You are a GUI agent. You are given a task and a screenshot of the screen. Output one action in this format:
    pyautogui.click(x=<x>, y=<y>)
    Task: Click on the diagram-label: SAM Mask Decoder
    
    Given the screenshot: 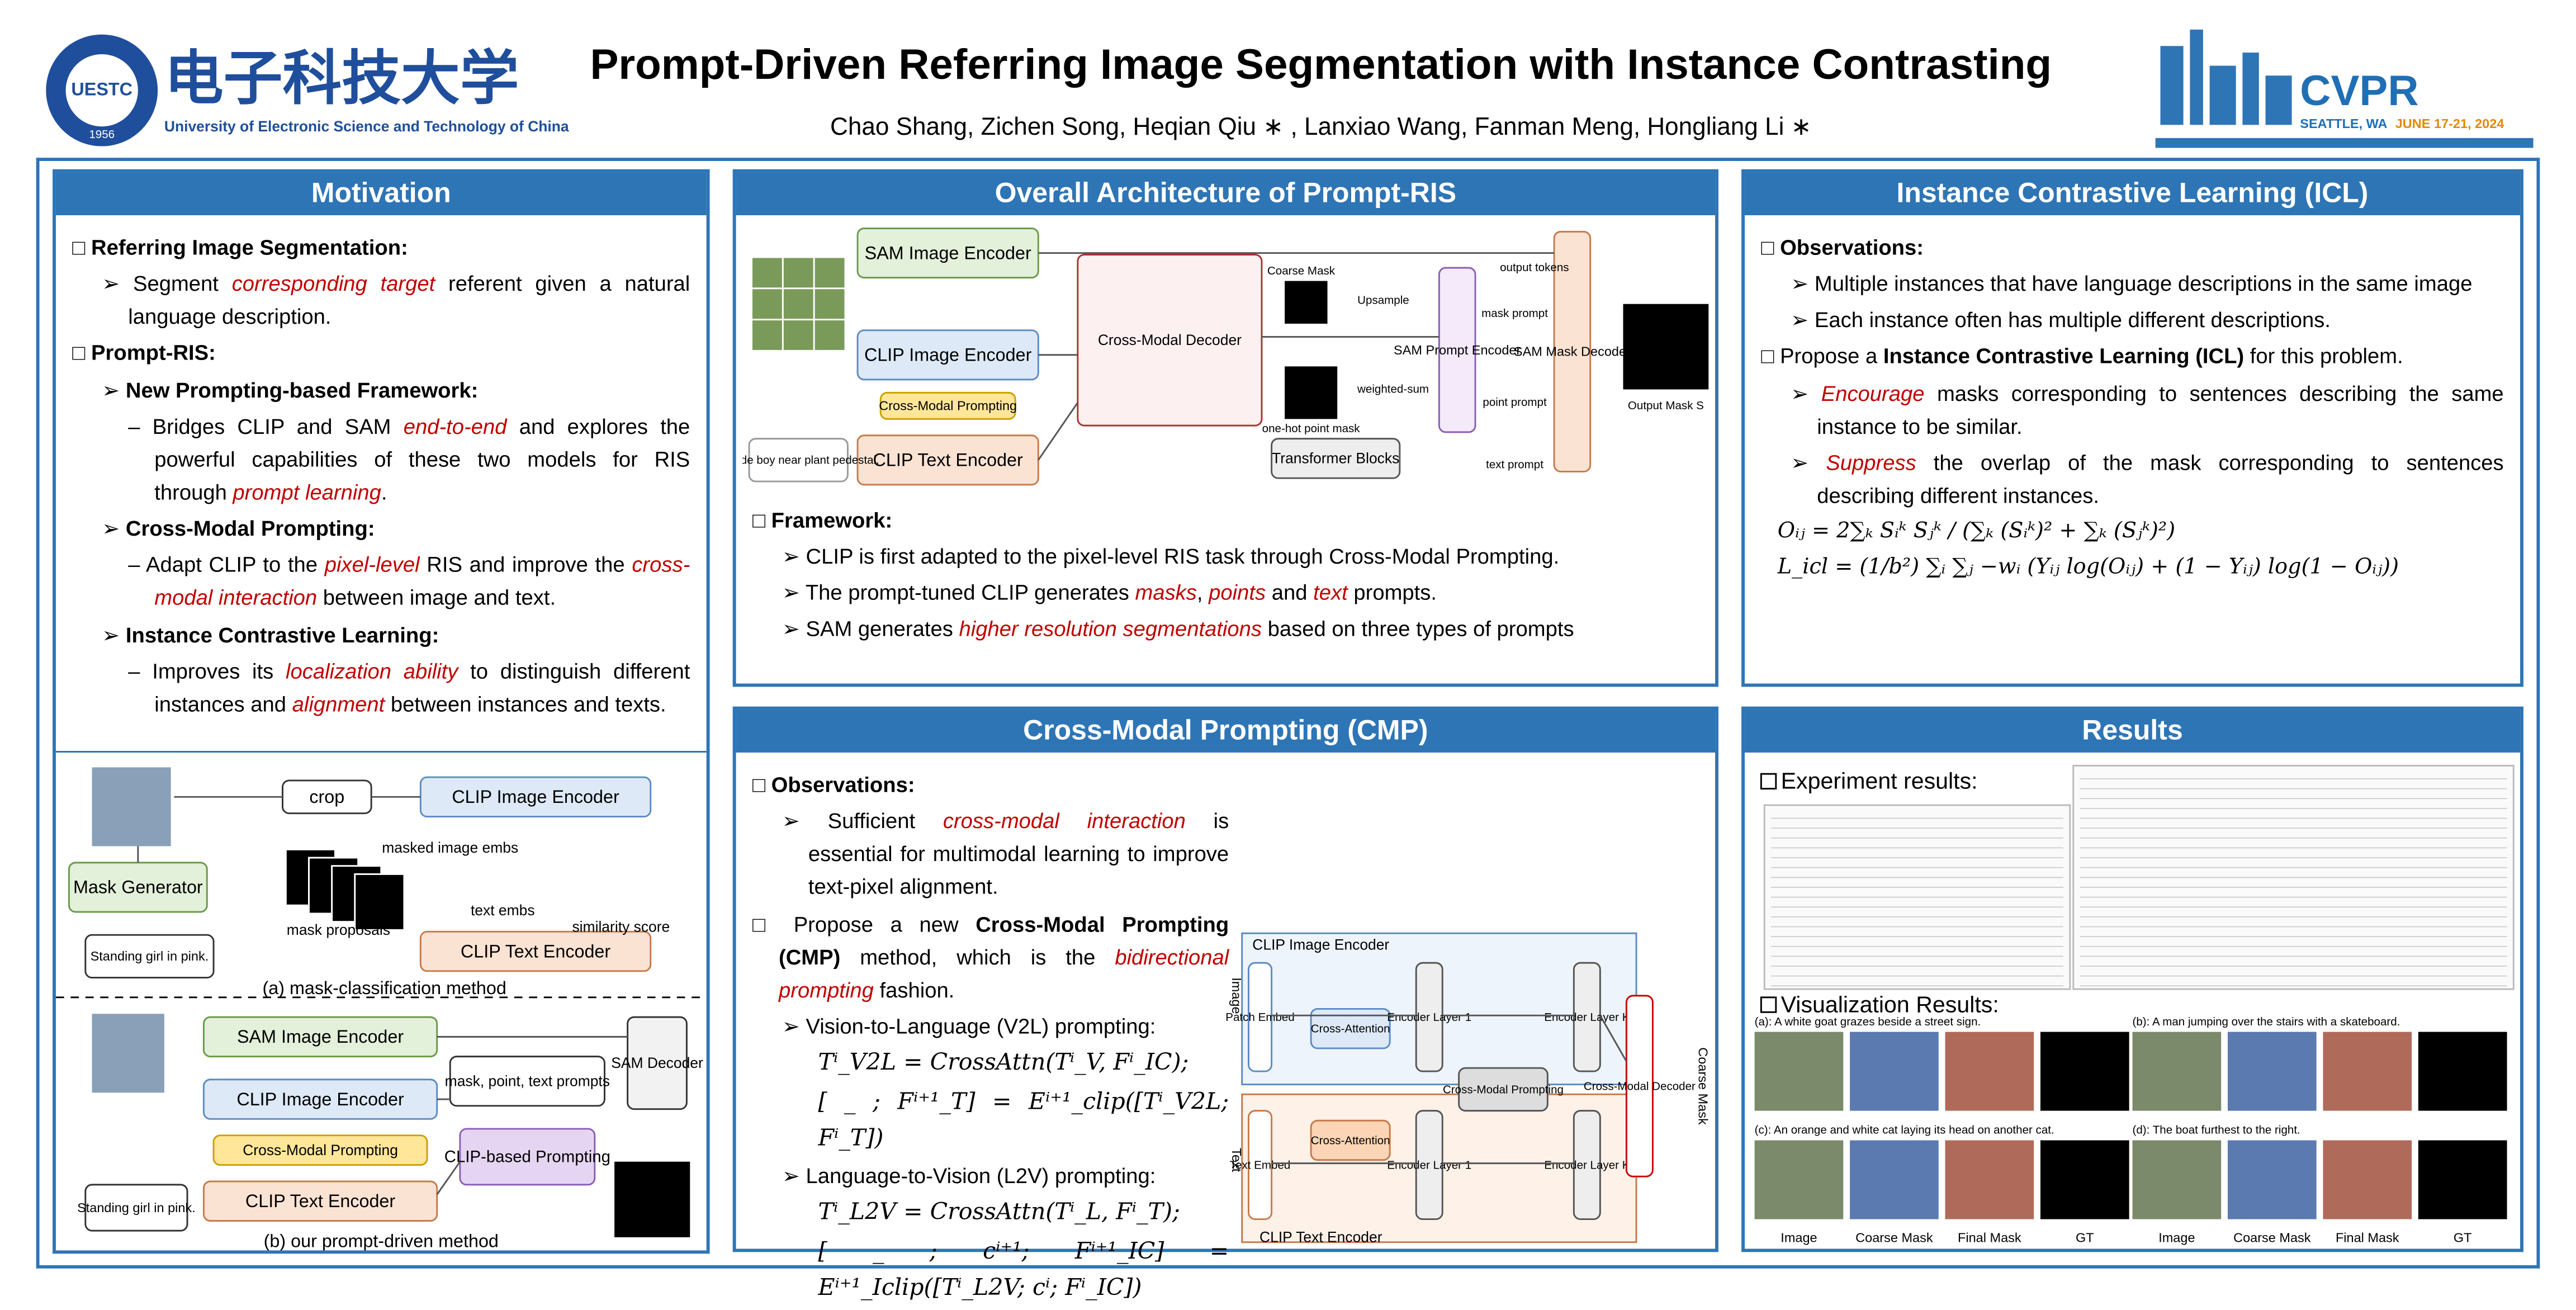 What is the action you would take?
    pyautogui.click(x=1572, y=351)
    